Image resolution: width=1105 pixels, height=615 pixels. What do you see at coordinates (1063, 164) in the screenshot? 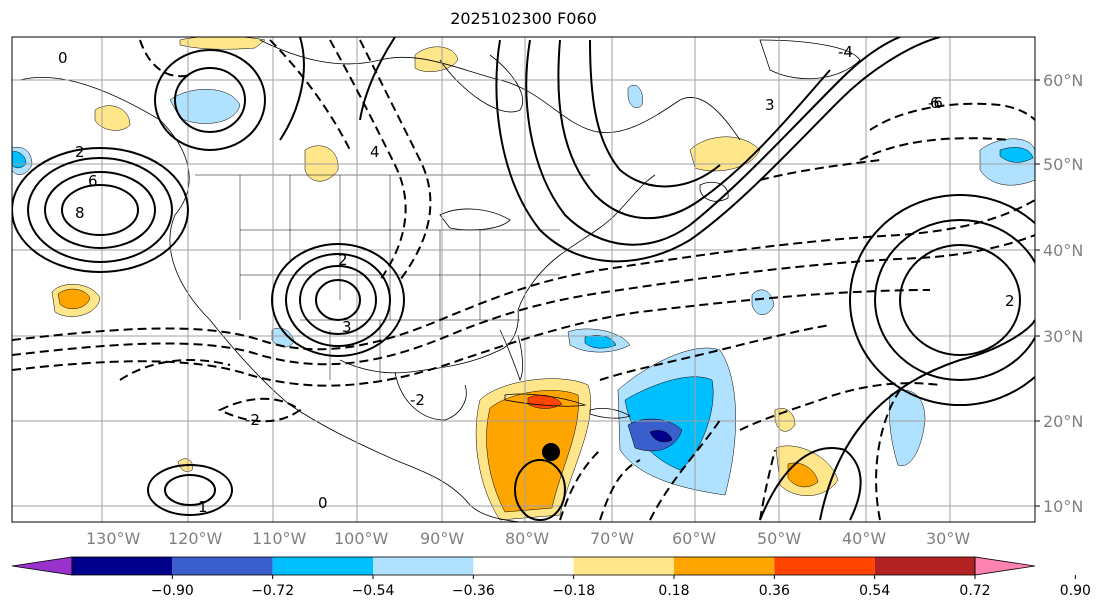
I see `lat-label: 50°N` at bounding box center [1063, 164].